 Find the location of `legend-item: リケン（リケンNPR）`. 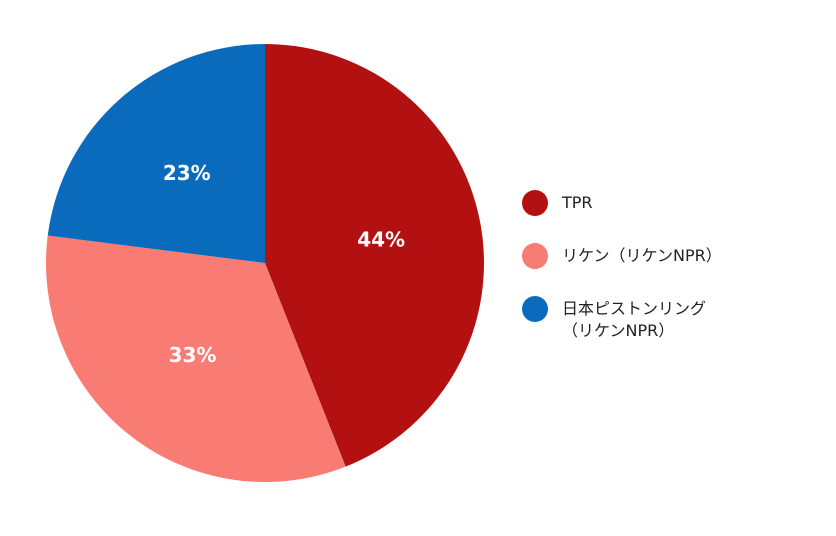

legend-item: リケン（リケンNPR） is located at coordinates (622, 256).